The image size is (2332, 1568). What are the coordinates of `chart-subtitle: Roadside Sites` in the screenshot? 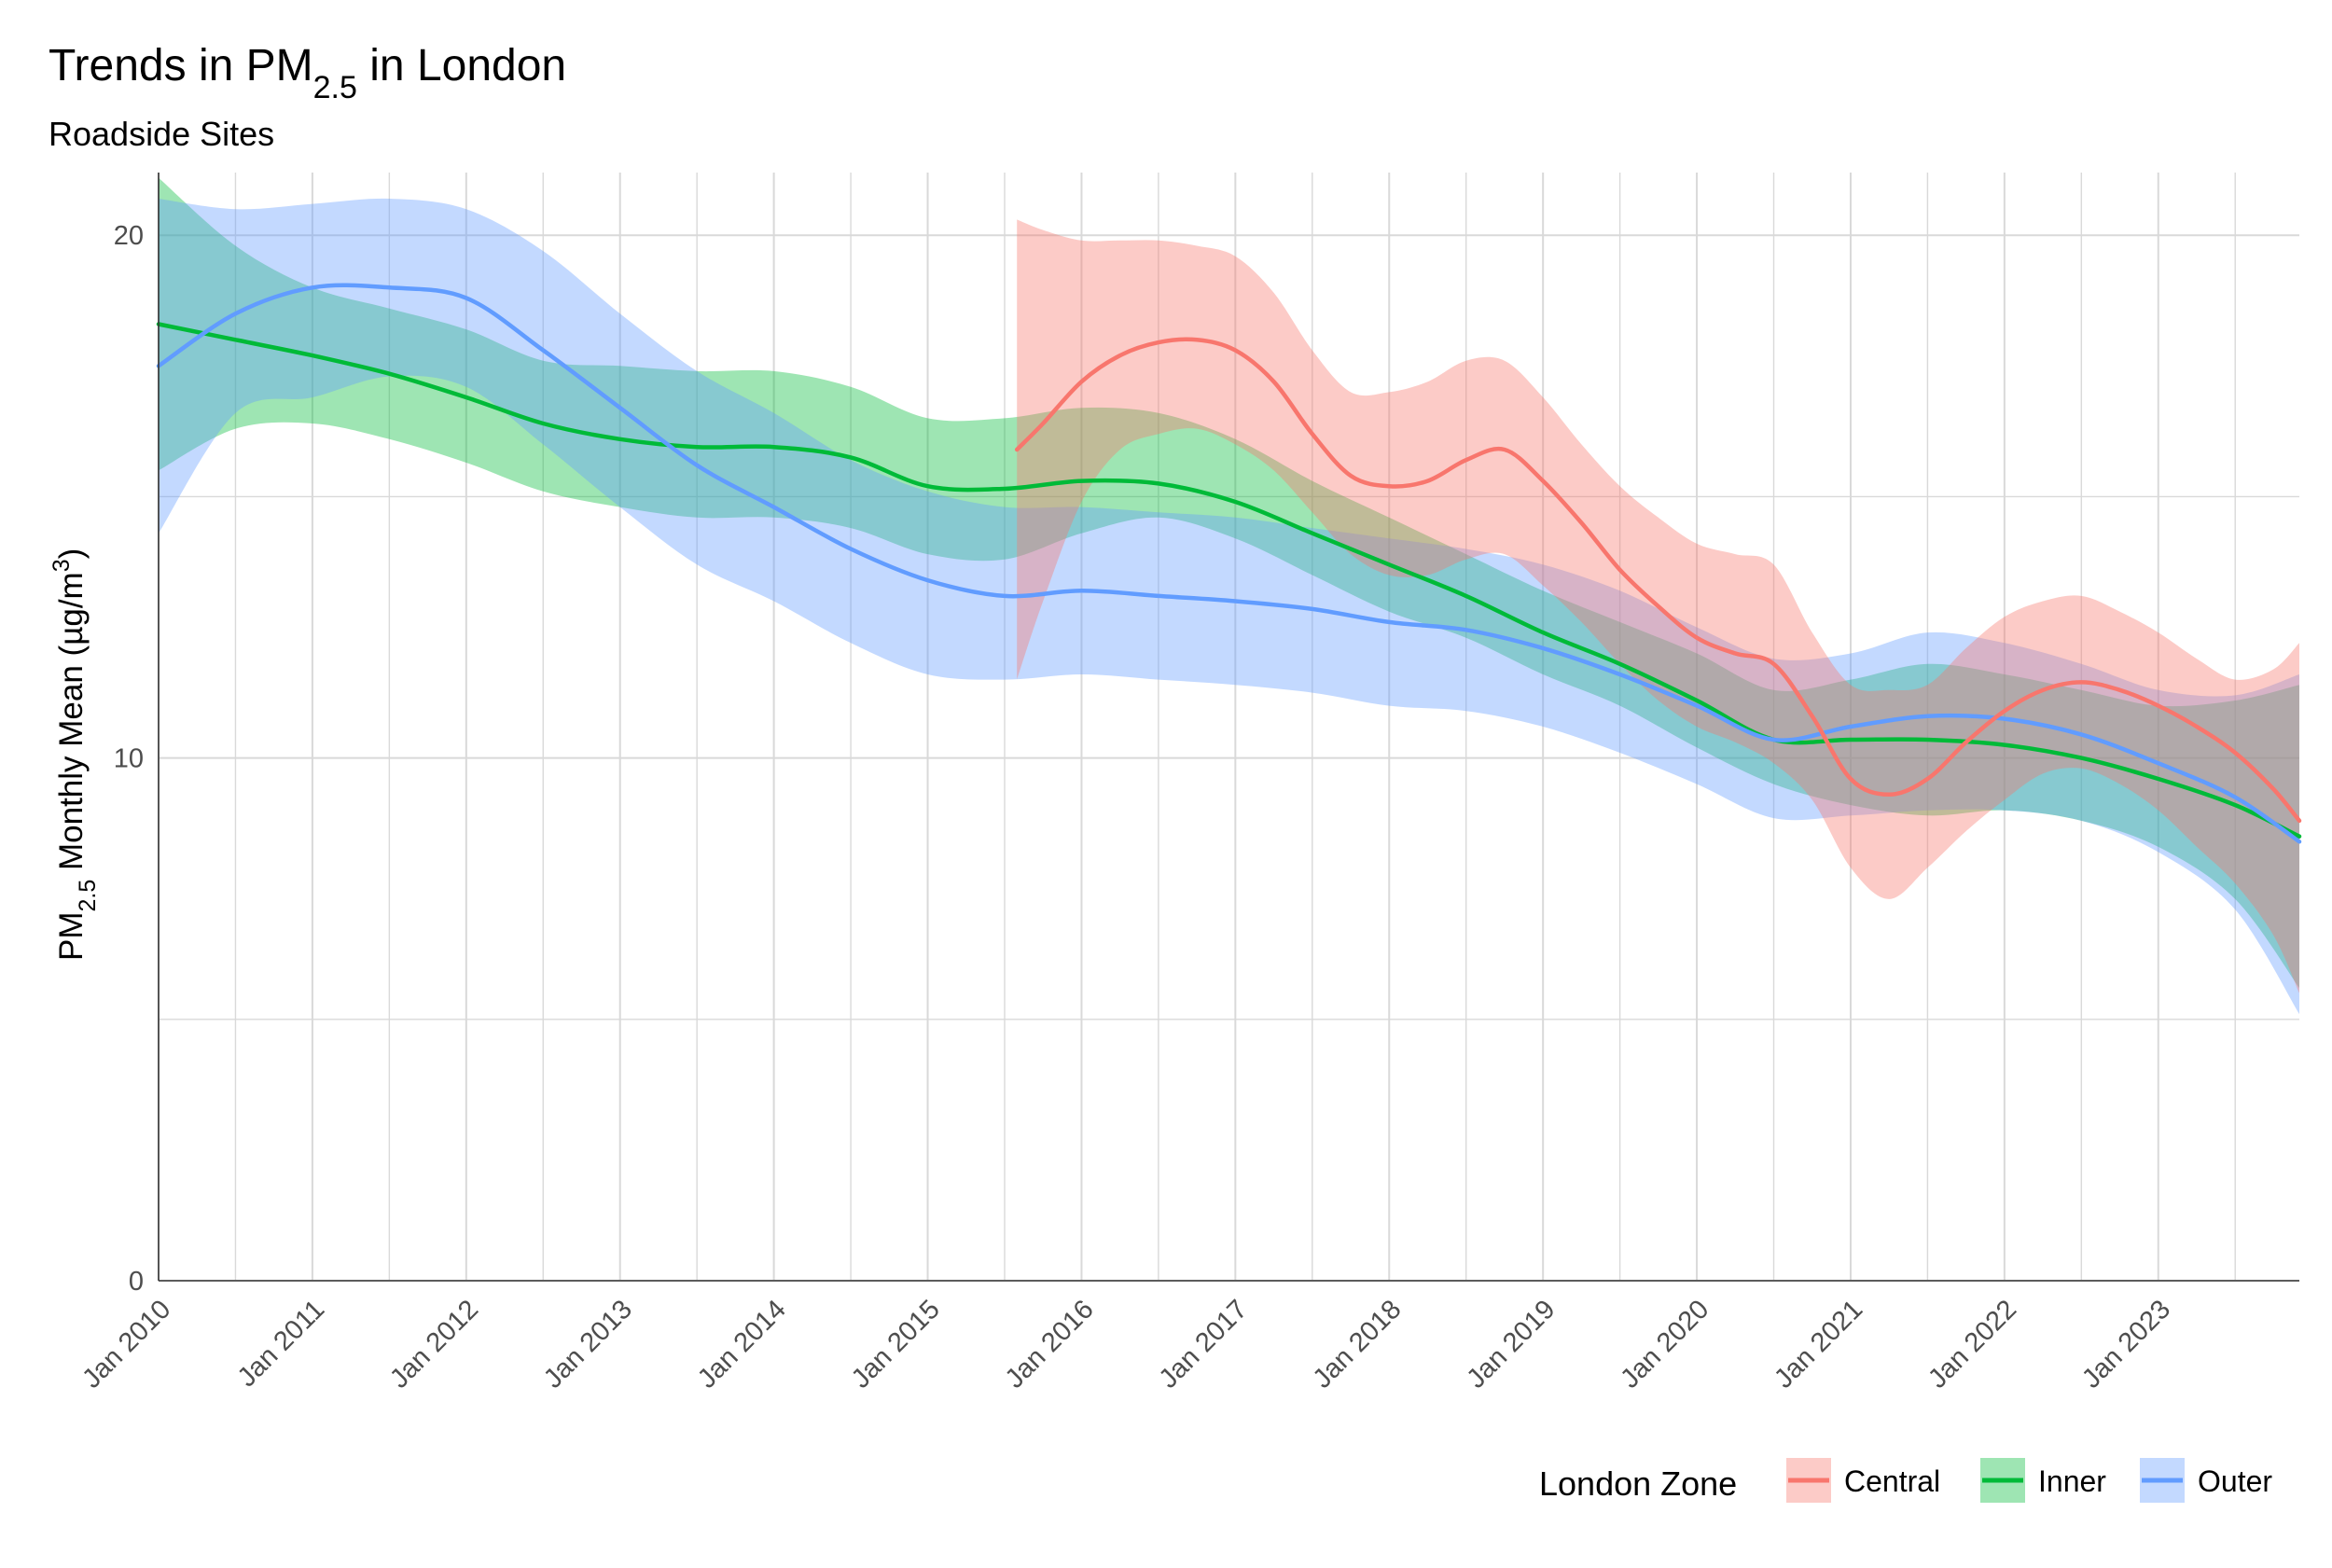 It's located at (161, 134).